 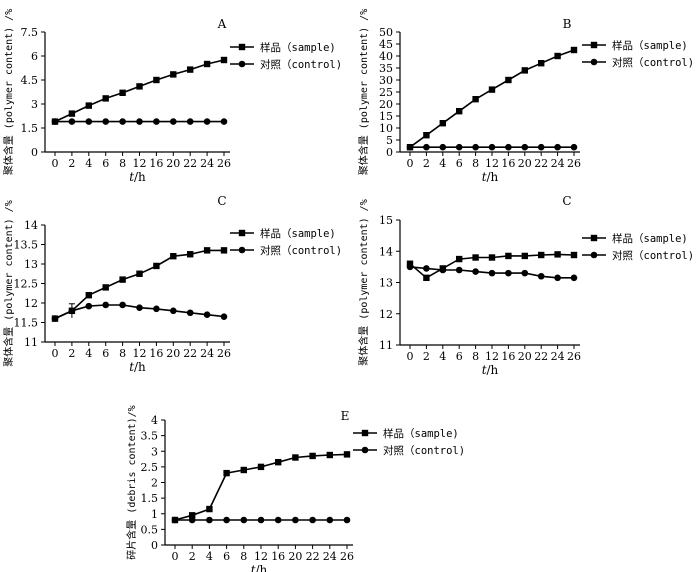 What do you see at coordinates (386, 251) in the screenshot?
I see `y-tick-label: 14` at bounding box center [386, 251].